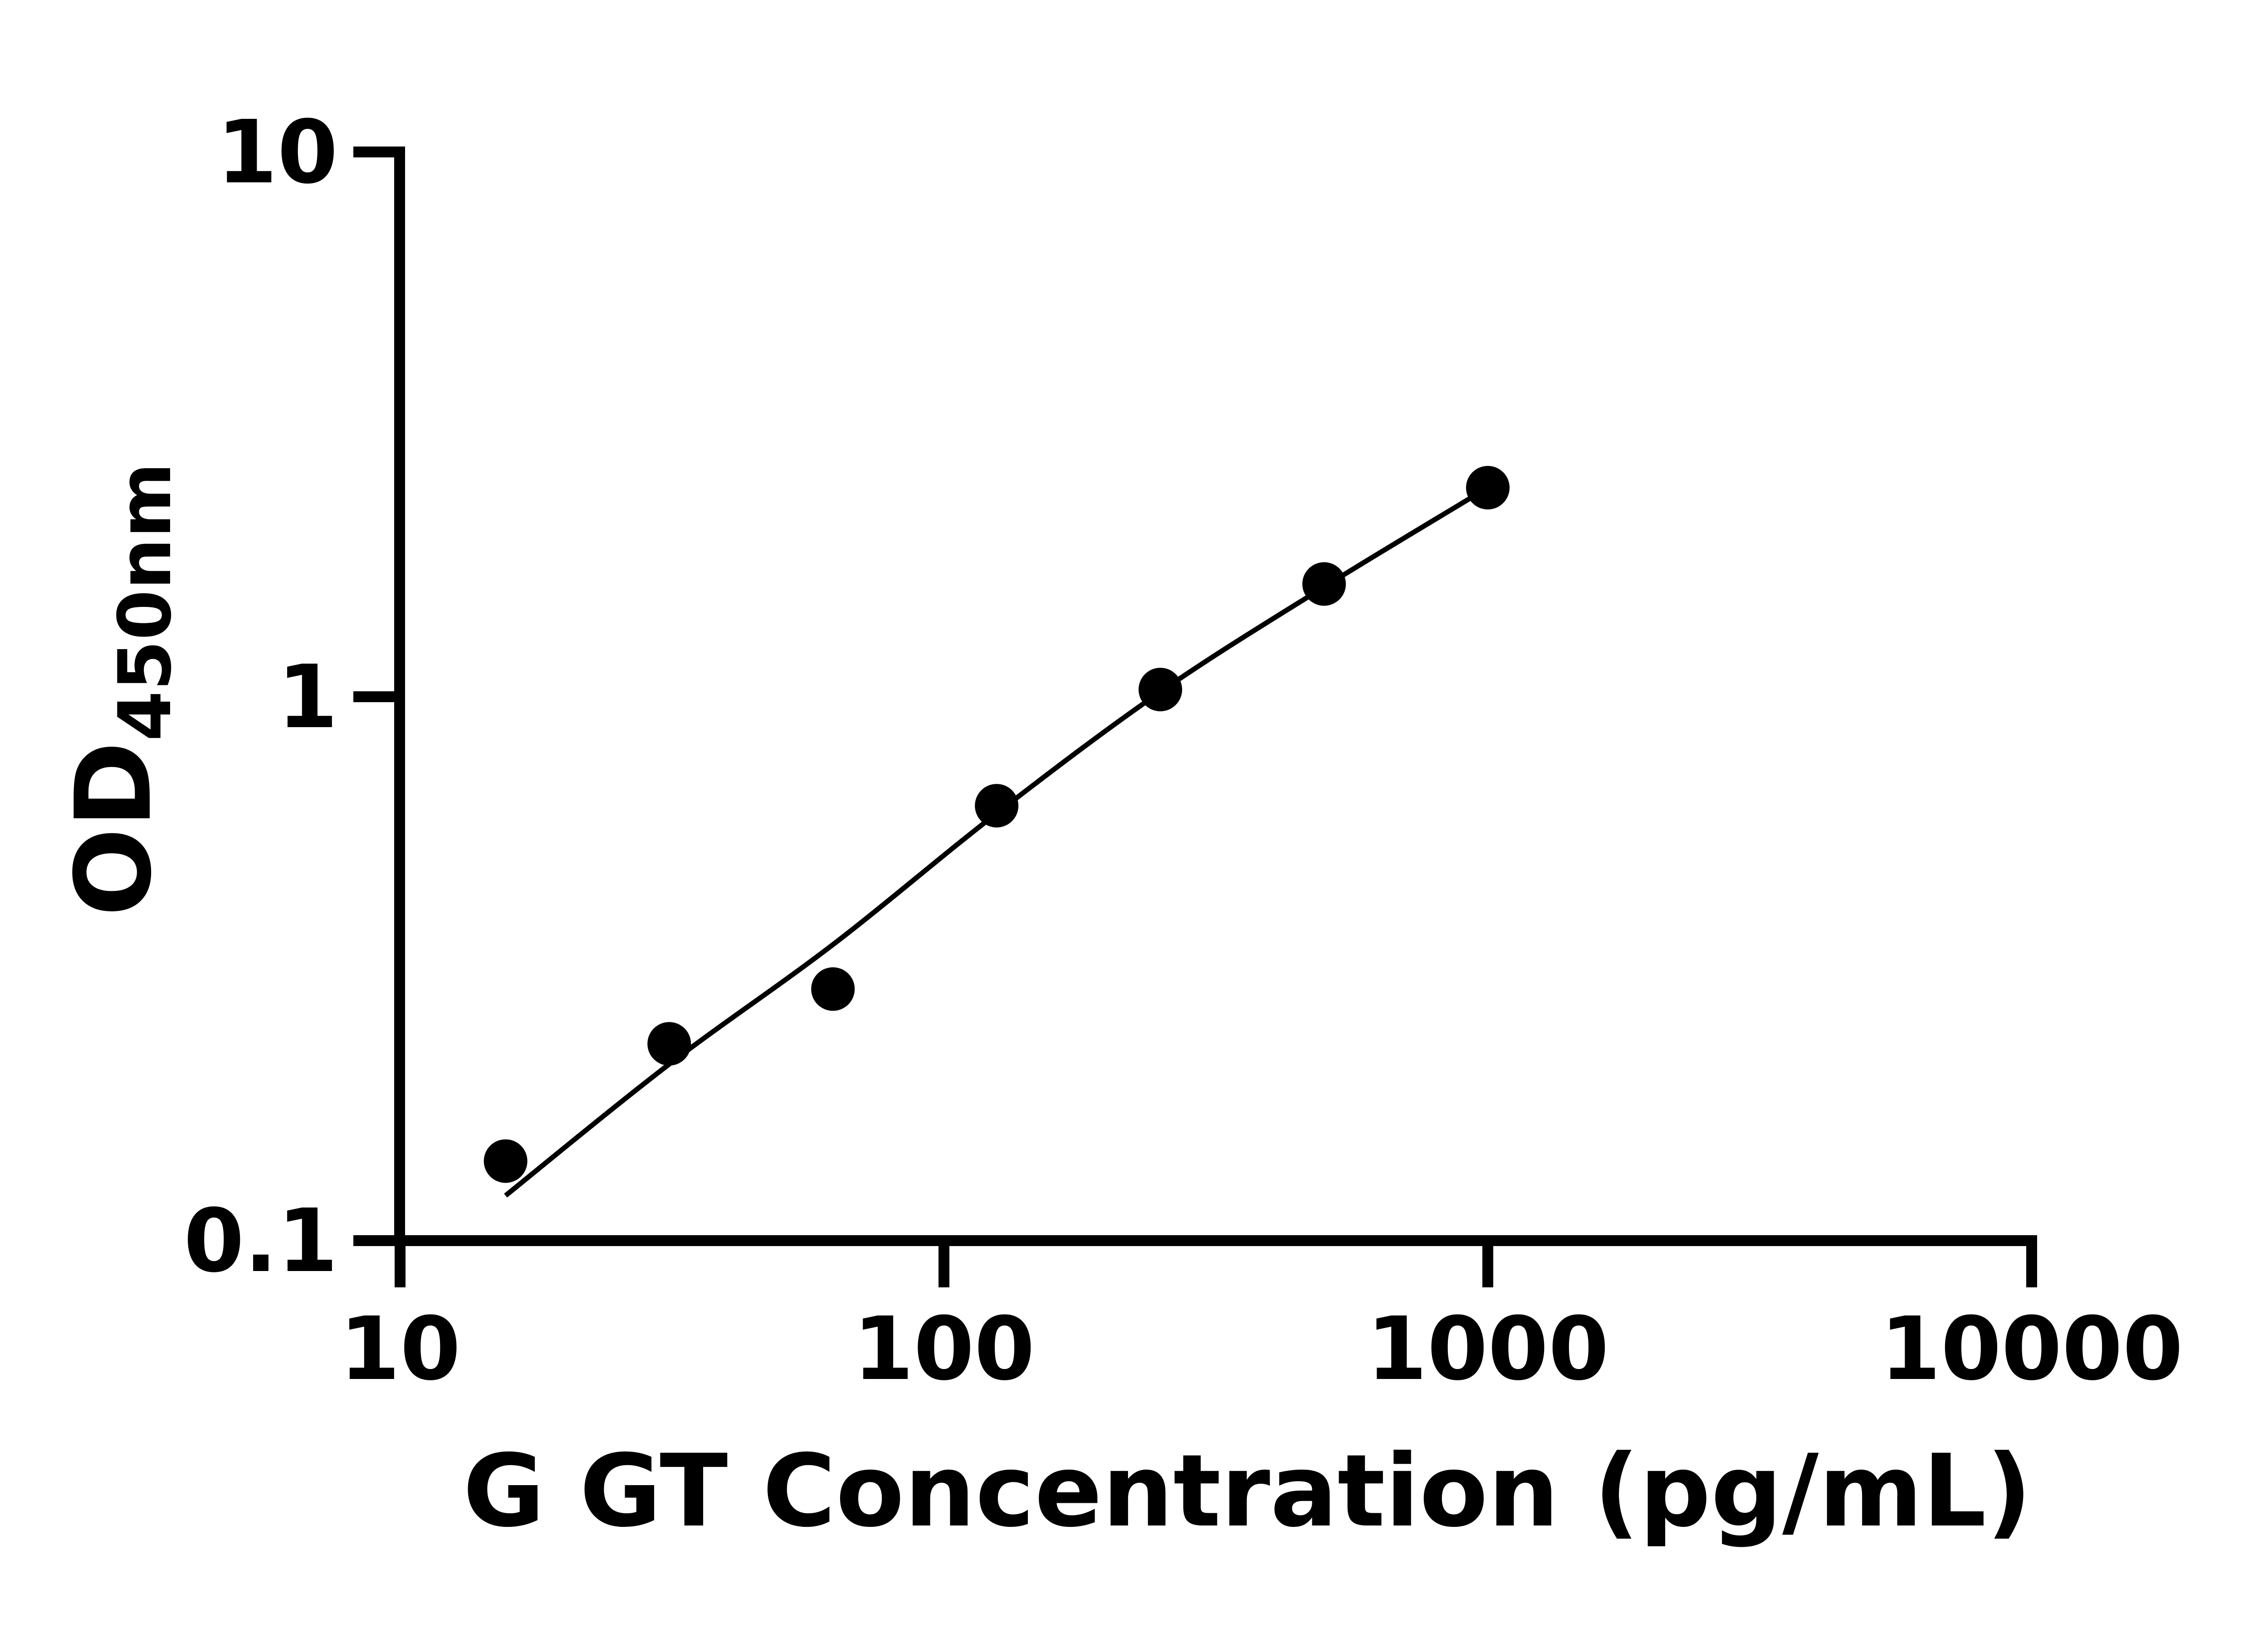 This screenshot has width=2268, height=1633. Describe the element at coordinates (1261, 1349) in the screenshot. I see `x-tick-labels: 10 100 1000 10000` at that location.